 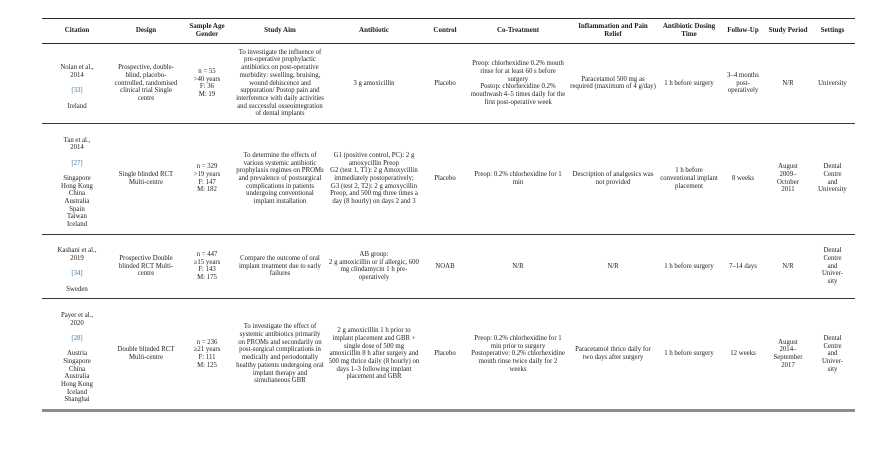 I want to click on cell-antibiotic: 3 g amoxicillin, so click(x=374, y=83).